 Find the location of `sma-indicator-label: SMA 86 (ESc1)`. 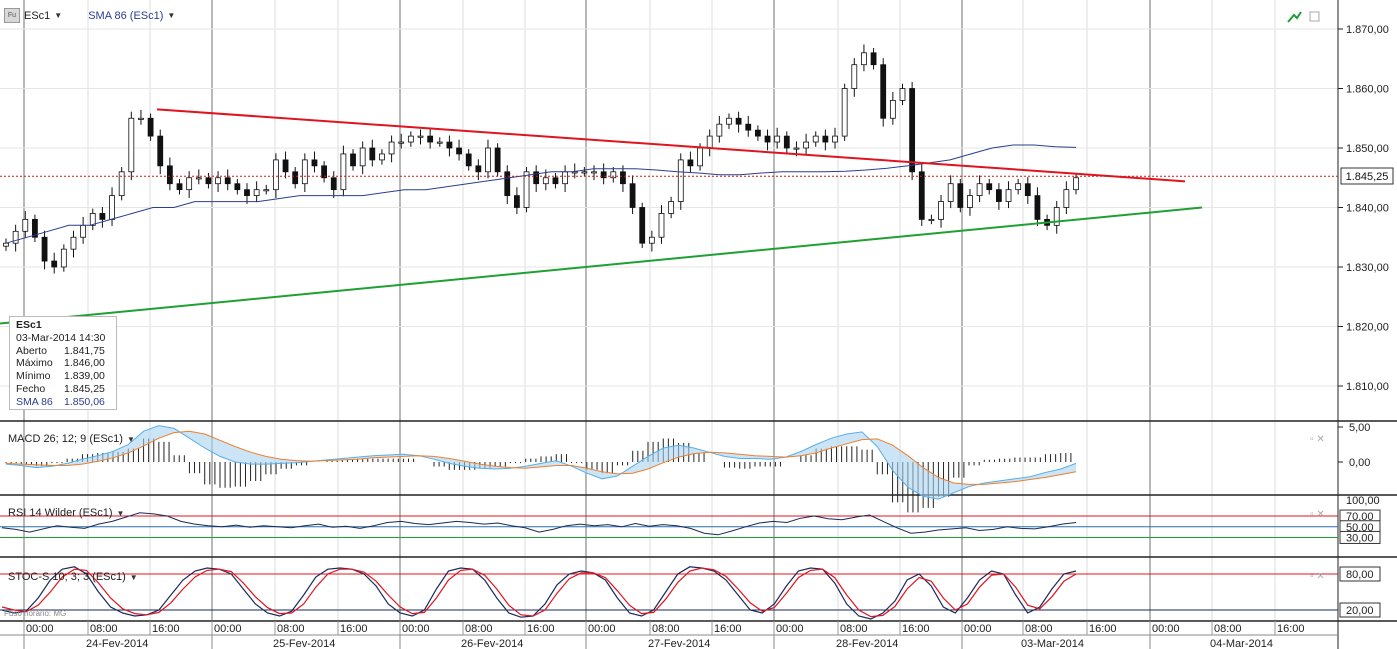

sma-indicator-label: SMA 86 (ESc1) is located at coordinates (126, 15).